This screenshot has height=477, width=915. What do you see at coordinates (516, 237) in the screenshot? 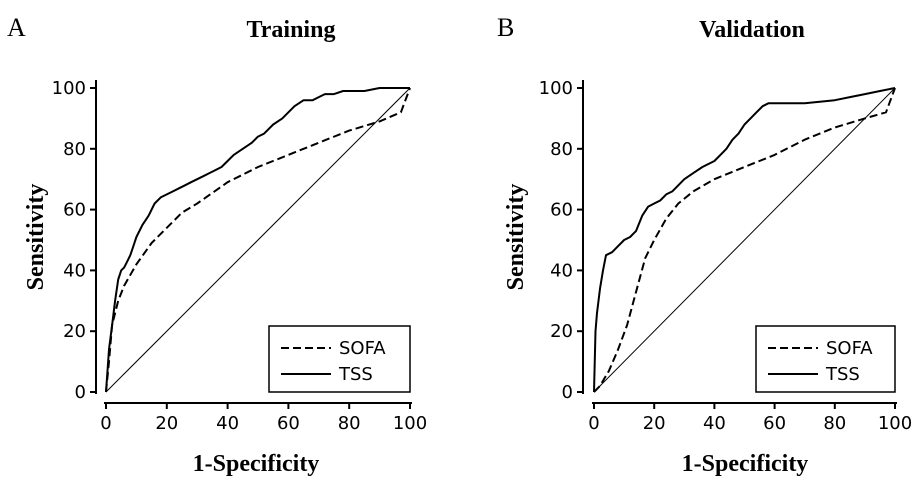
I see `y-axis-label-validation: Sensitivity` at bounding box center [516, 237].